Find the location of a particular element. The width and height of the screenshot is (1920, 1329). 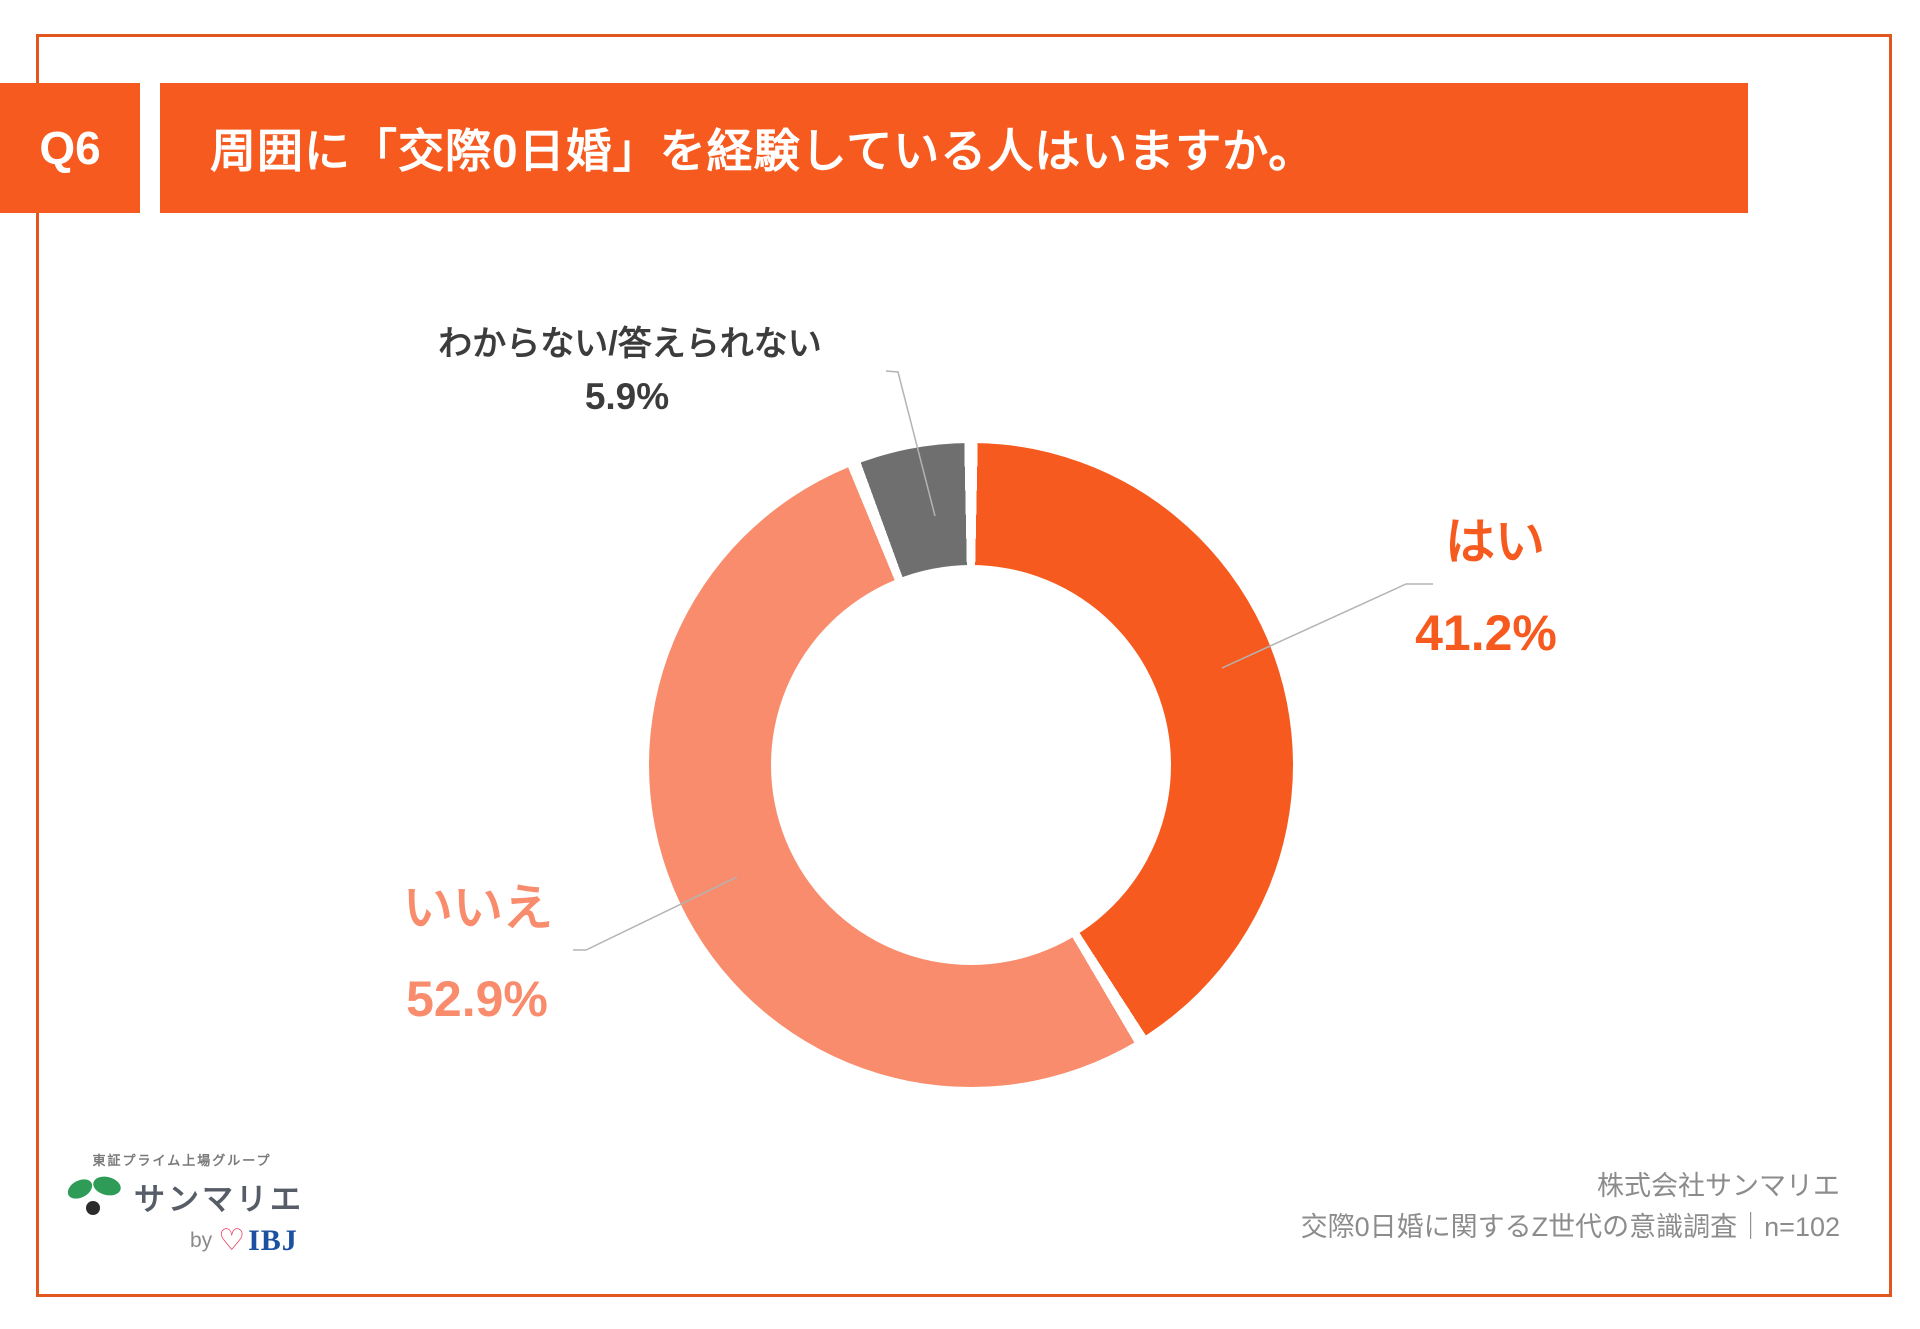

question-title-bar: 周囲に「交際0日婚」を経験している人はいますか。 is located at coordinates (954, 148).